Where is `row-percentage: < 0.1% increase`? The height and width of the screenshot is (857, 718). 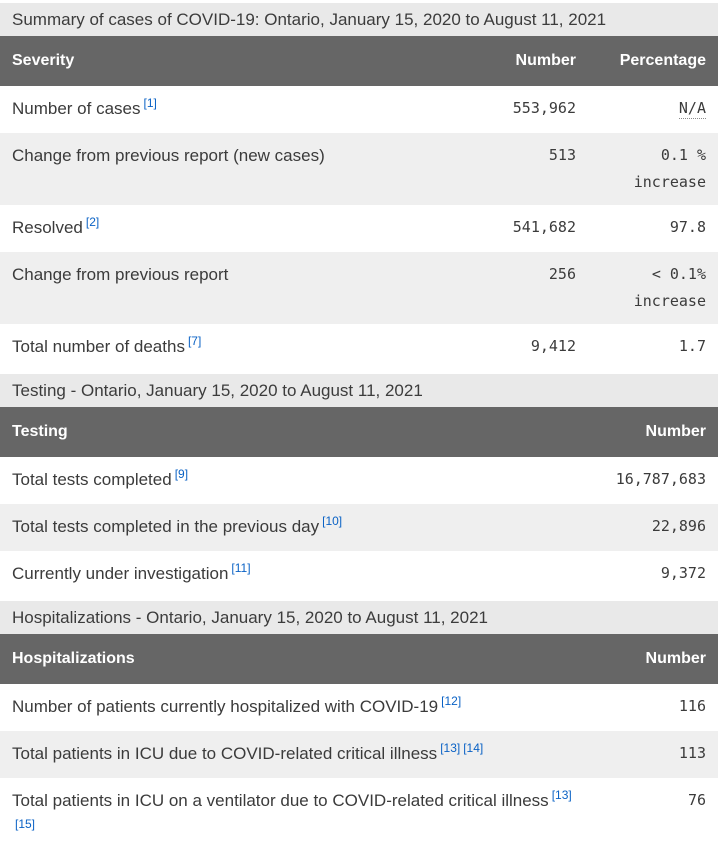
row-percentage: < 0.1% increase is located at coordinates (669, 287).